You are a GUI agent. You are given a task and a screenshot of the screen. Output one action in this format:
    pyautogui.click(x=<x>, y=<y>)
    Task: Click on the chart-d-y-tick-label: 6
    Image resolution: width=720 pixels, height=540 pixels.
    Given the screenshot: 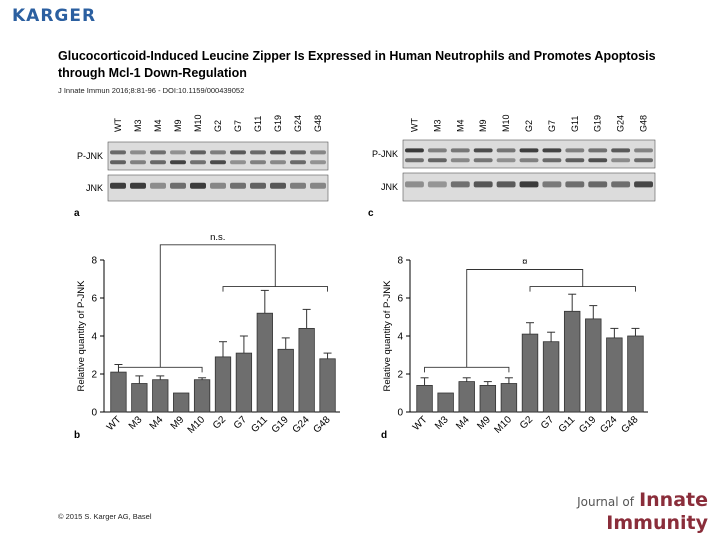 What is the action you would take?
    pyautogui.click(x=400, y=299)
    